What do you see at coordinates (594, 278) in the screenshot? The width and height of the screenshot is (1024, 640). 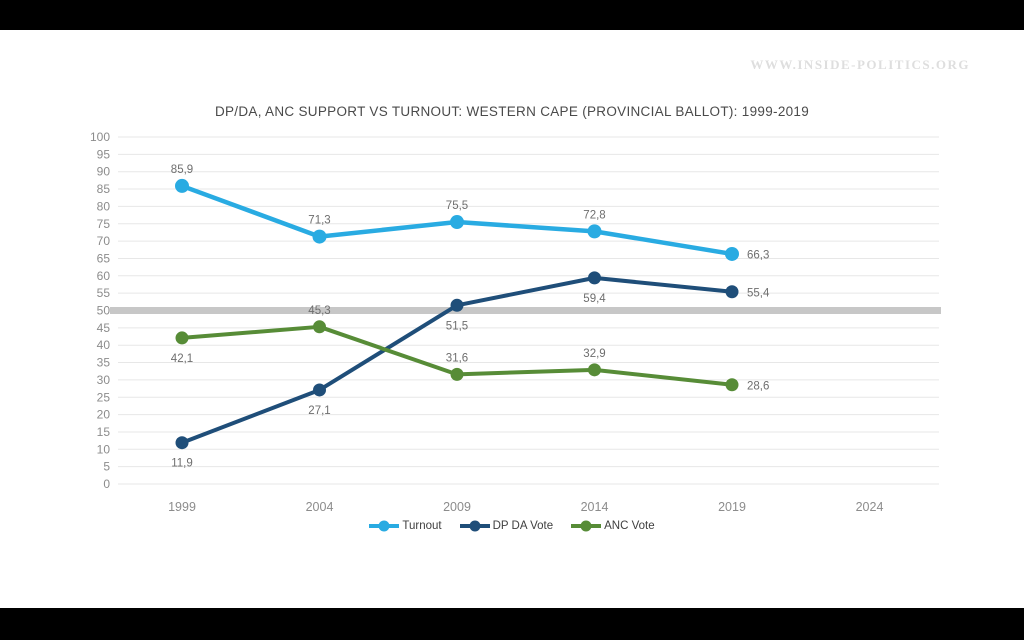 I see `data-point-dp-da-vote-2014` at bounding box center [594, 278].